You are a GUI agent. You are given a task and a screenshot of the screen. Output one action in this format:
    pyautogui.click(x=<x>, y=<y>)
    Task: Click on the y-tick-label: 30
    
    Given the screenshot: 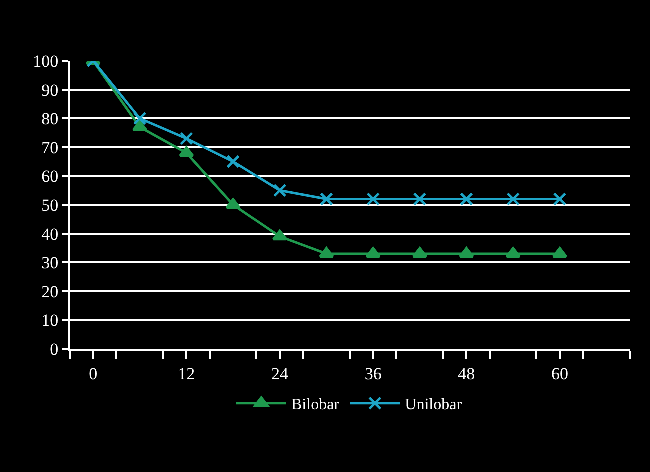 What is the action you would take?
    pyautogui.click(x=50, y=263)
    